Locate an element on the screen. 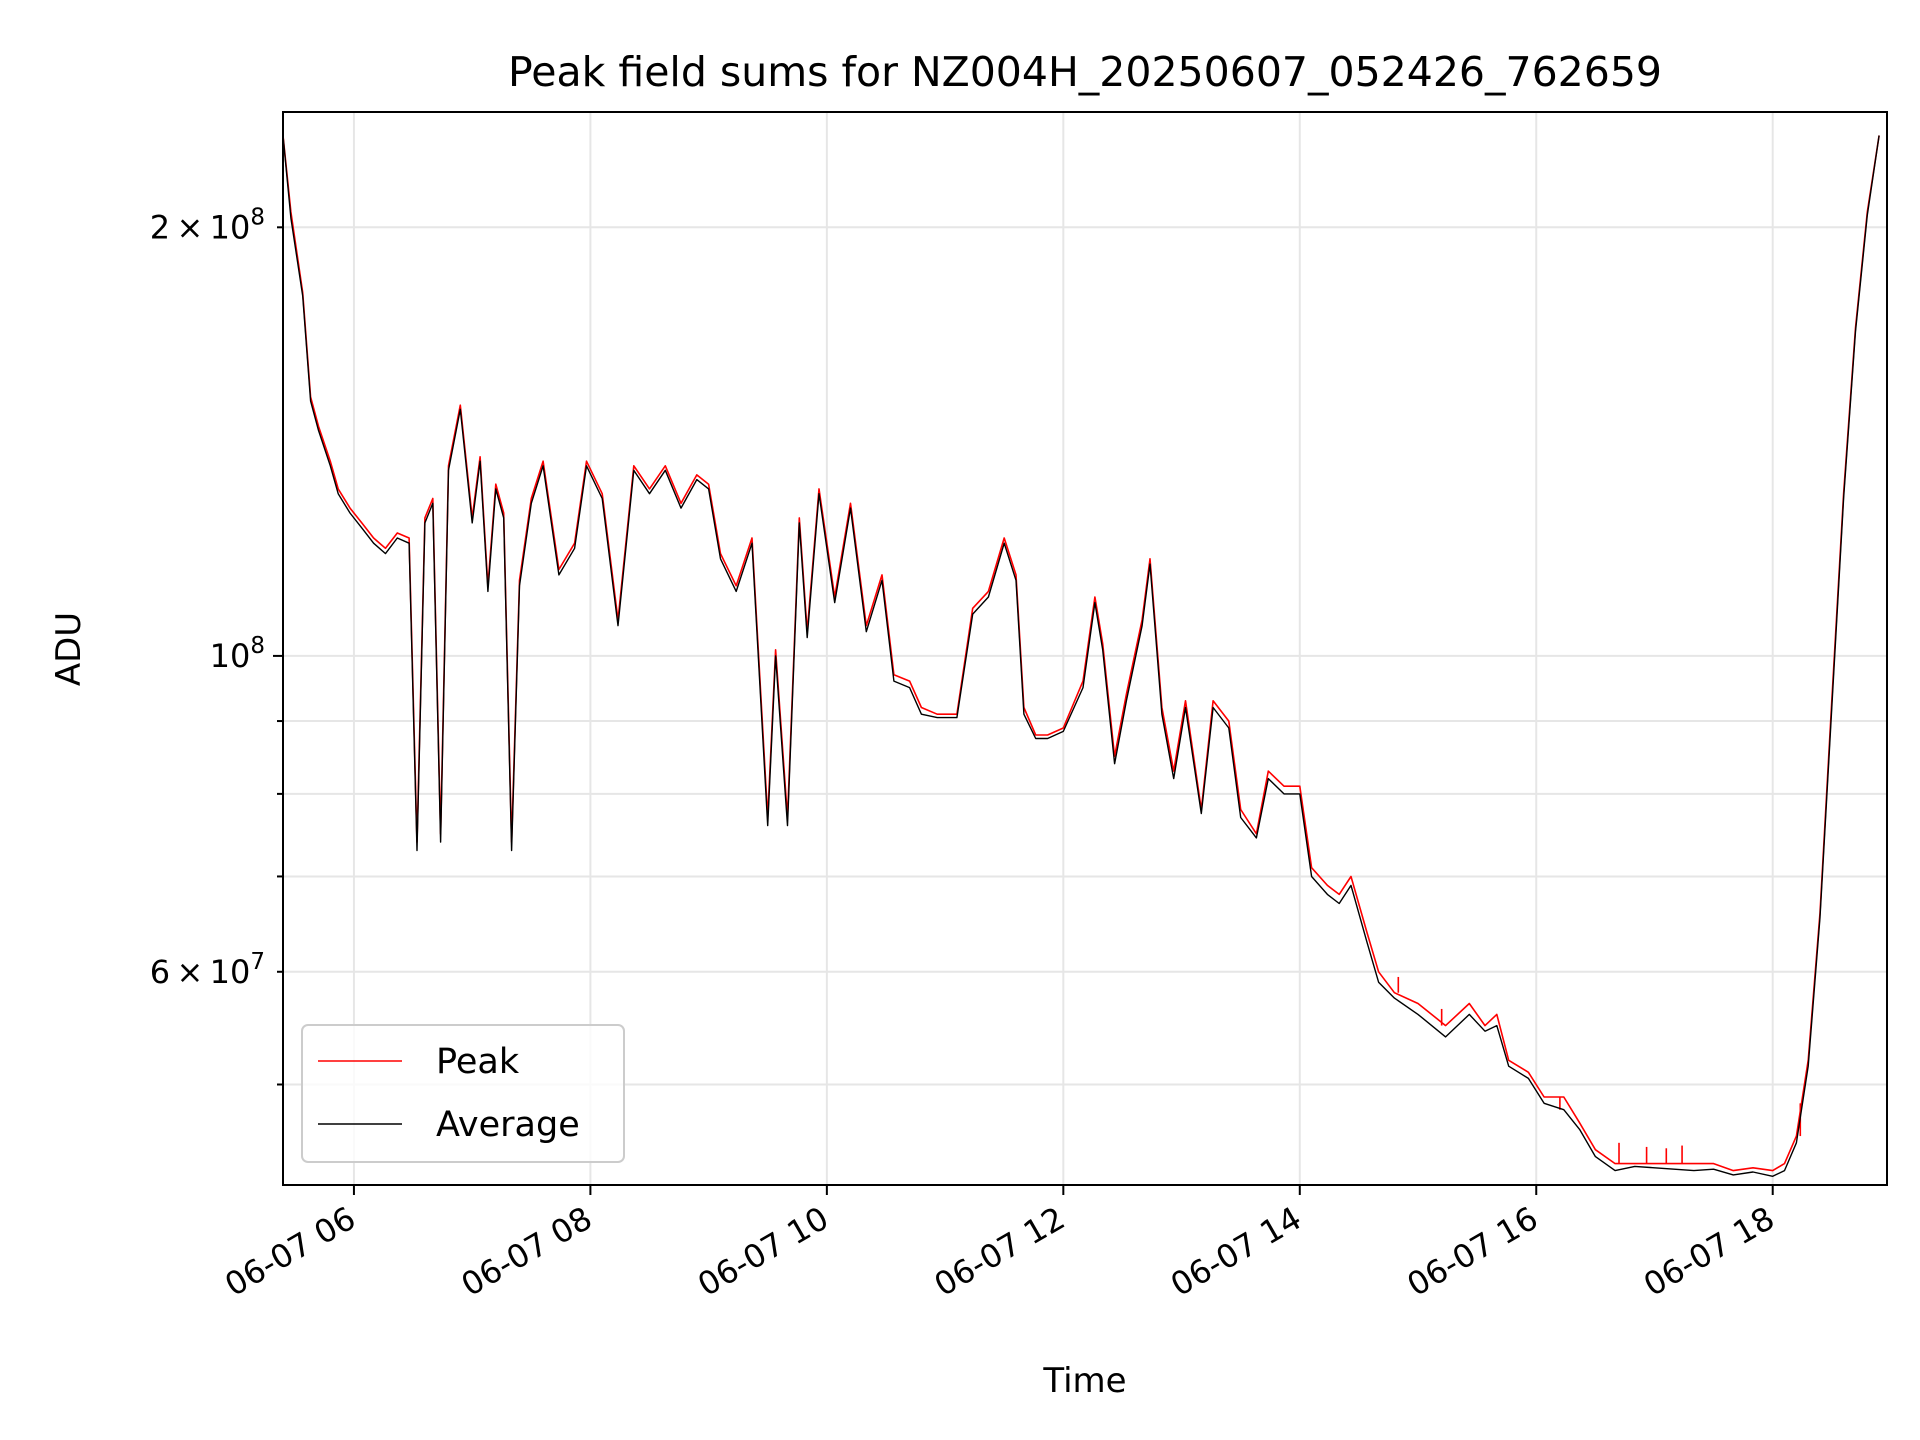 Image resolution: width=1920 pixels, height=1440 pixels. legend-average-label: Average is located at coordinates (508, 1125).